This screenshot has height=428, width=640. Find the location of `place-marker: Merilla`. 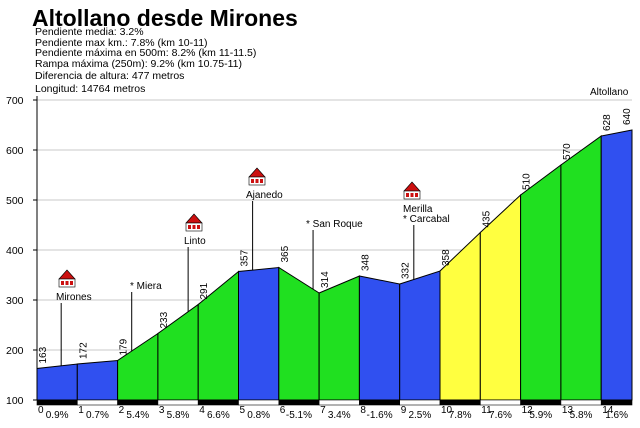

place-marker: Merilla is located at coordinates (418, 198).